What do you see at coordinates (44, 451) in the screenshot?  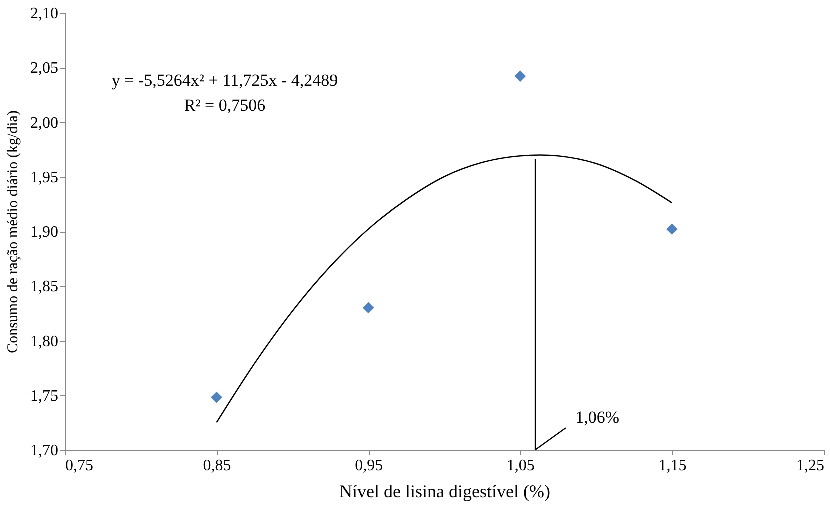 I see `y-tick-label: 1,70` at bounding box center [44, 451].